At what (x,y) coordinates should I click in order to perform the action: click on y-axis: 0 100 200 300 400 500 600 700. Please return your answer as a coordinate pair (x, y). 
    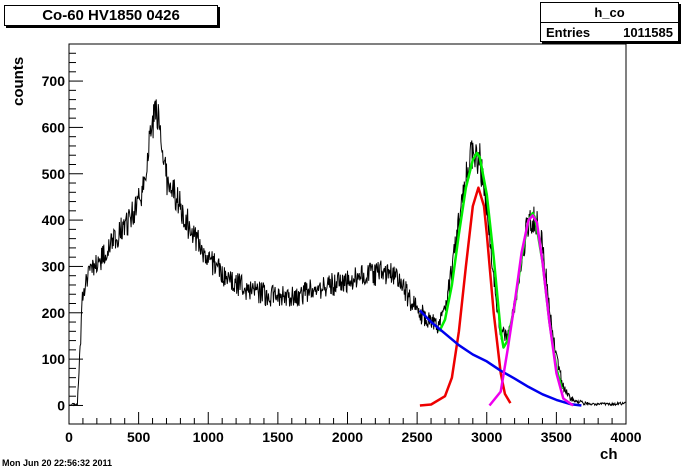
    Looking at the image, I should click on (62, 232).